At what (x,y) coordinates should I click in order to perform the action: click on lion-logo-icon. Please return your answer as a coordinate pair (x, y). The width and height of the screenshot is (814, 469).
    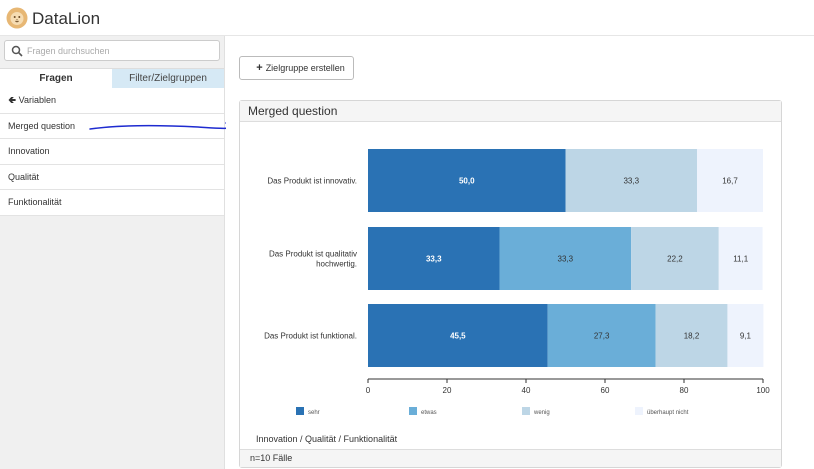
    Looking at the image, I should click on (17, 18).